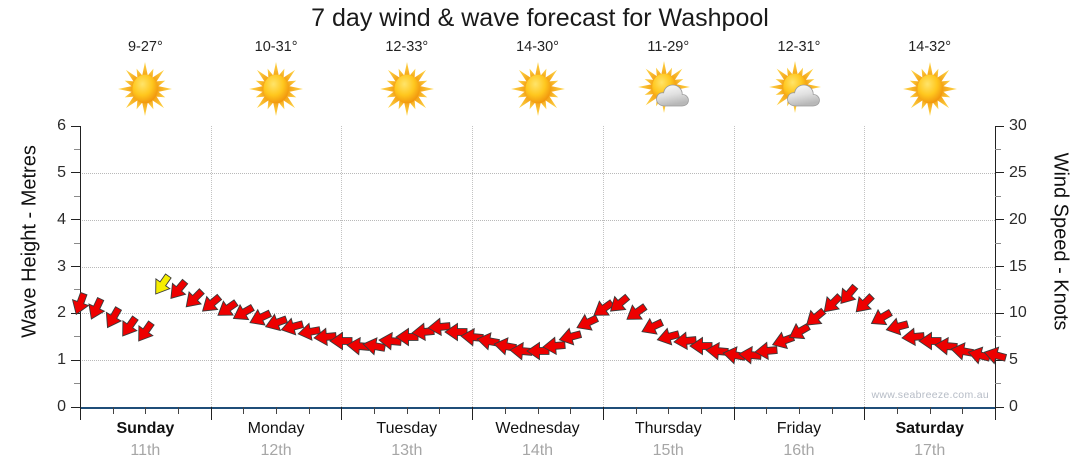  What do you see at coordinates (1060, 241) in the screenshot?
I see `right-axis-title: Wind Speed - Knots` at bounding box center [1060, 241].